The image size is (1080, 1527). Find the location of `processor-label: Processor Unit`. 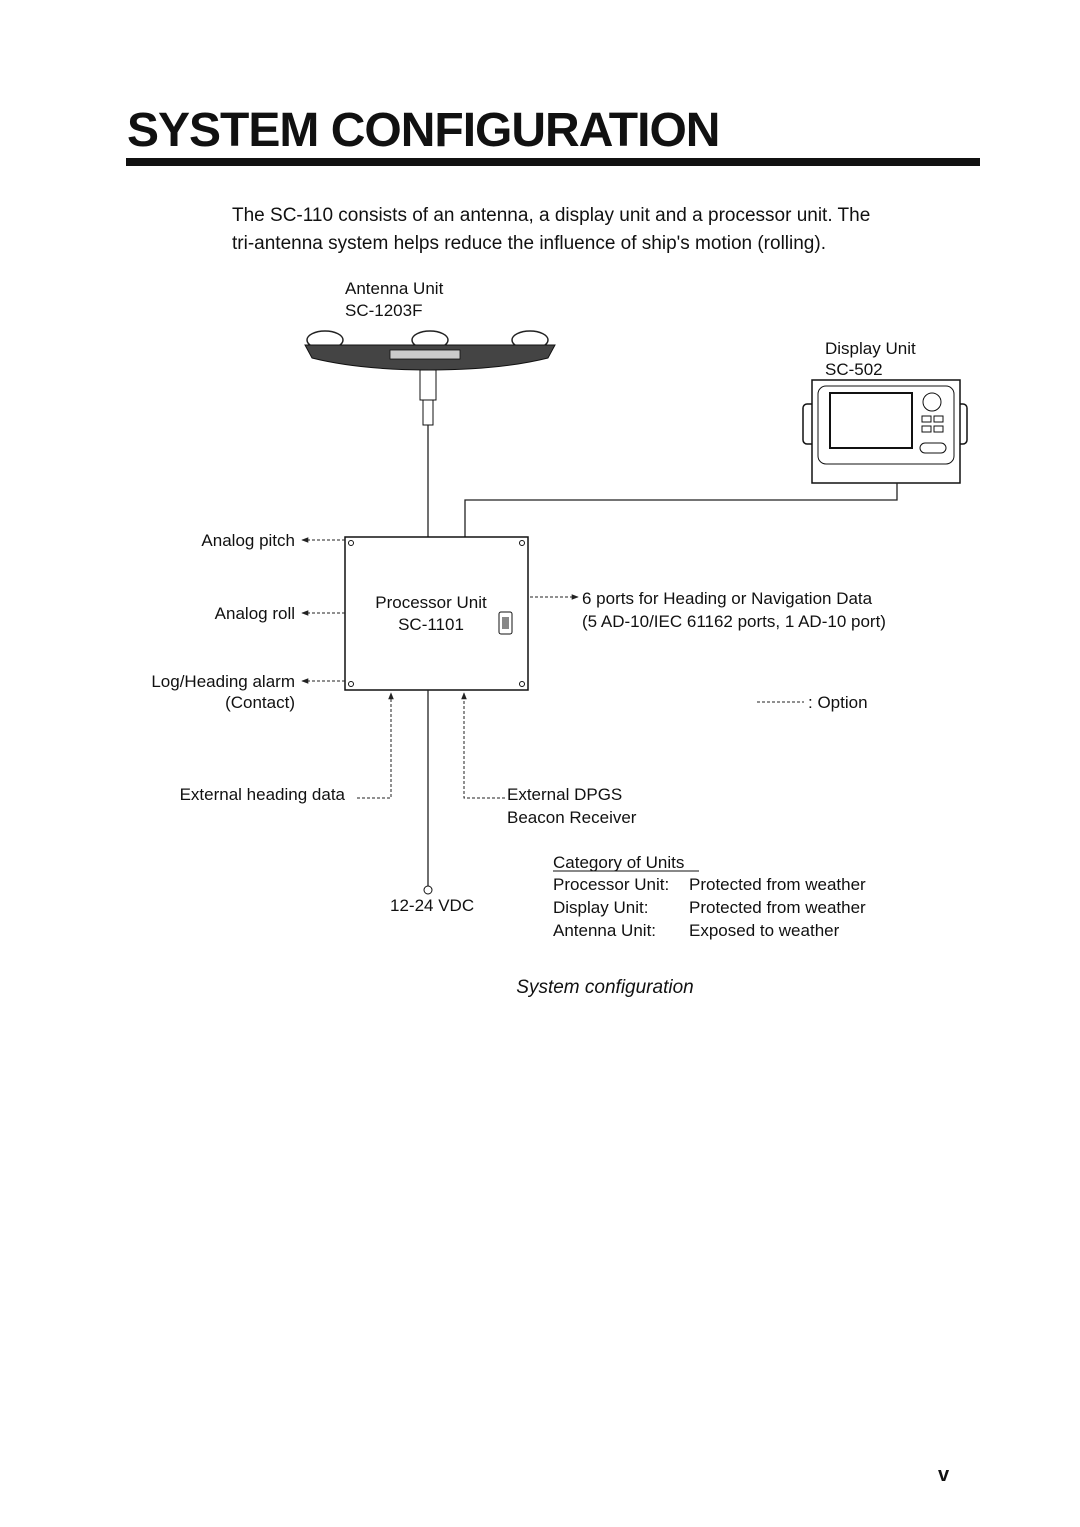

processor-label: Processor Unit is located at coordinates (431, 602).